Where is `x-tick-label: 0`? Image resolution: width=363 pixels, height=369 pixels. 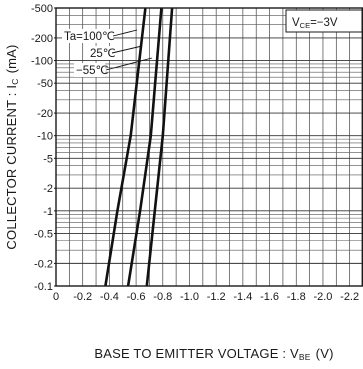
x-tick-label: 0 is located at coordinates (56, 297).